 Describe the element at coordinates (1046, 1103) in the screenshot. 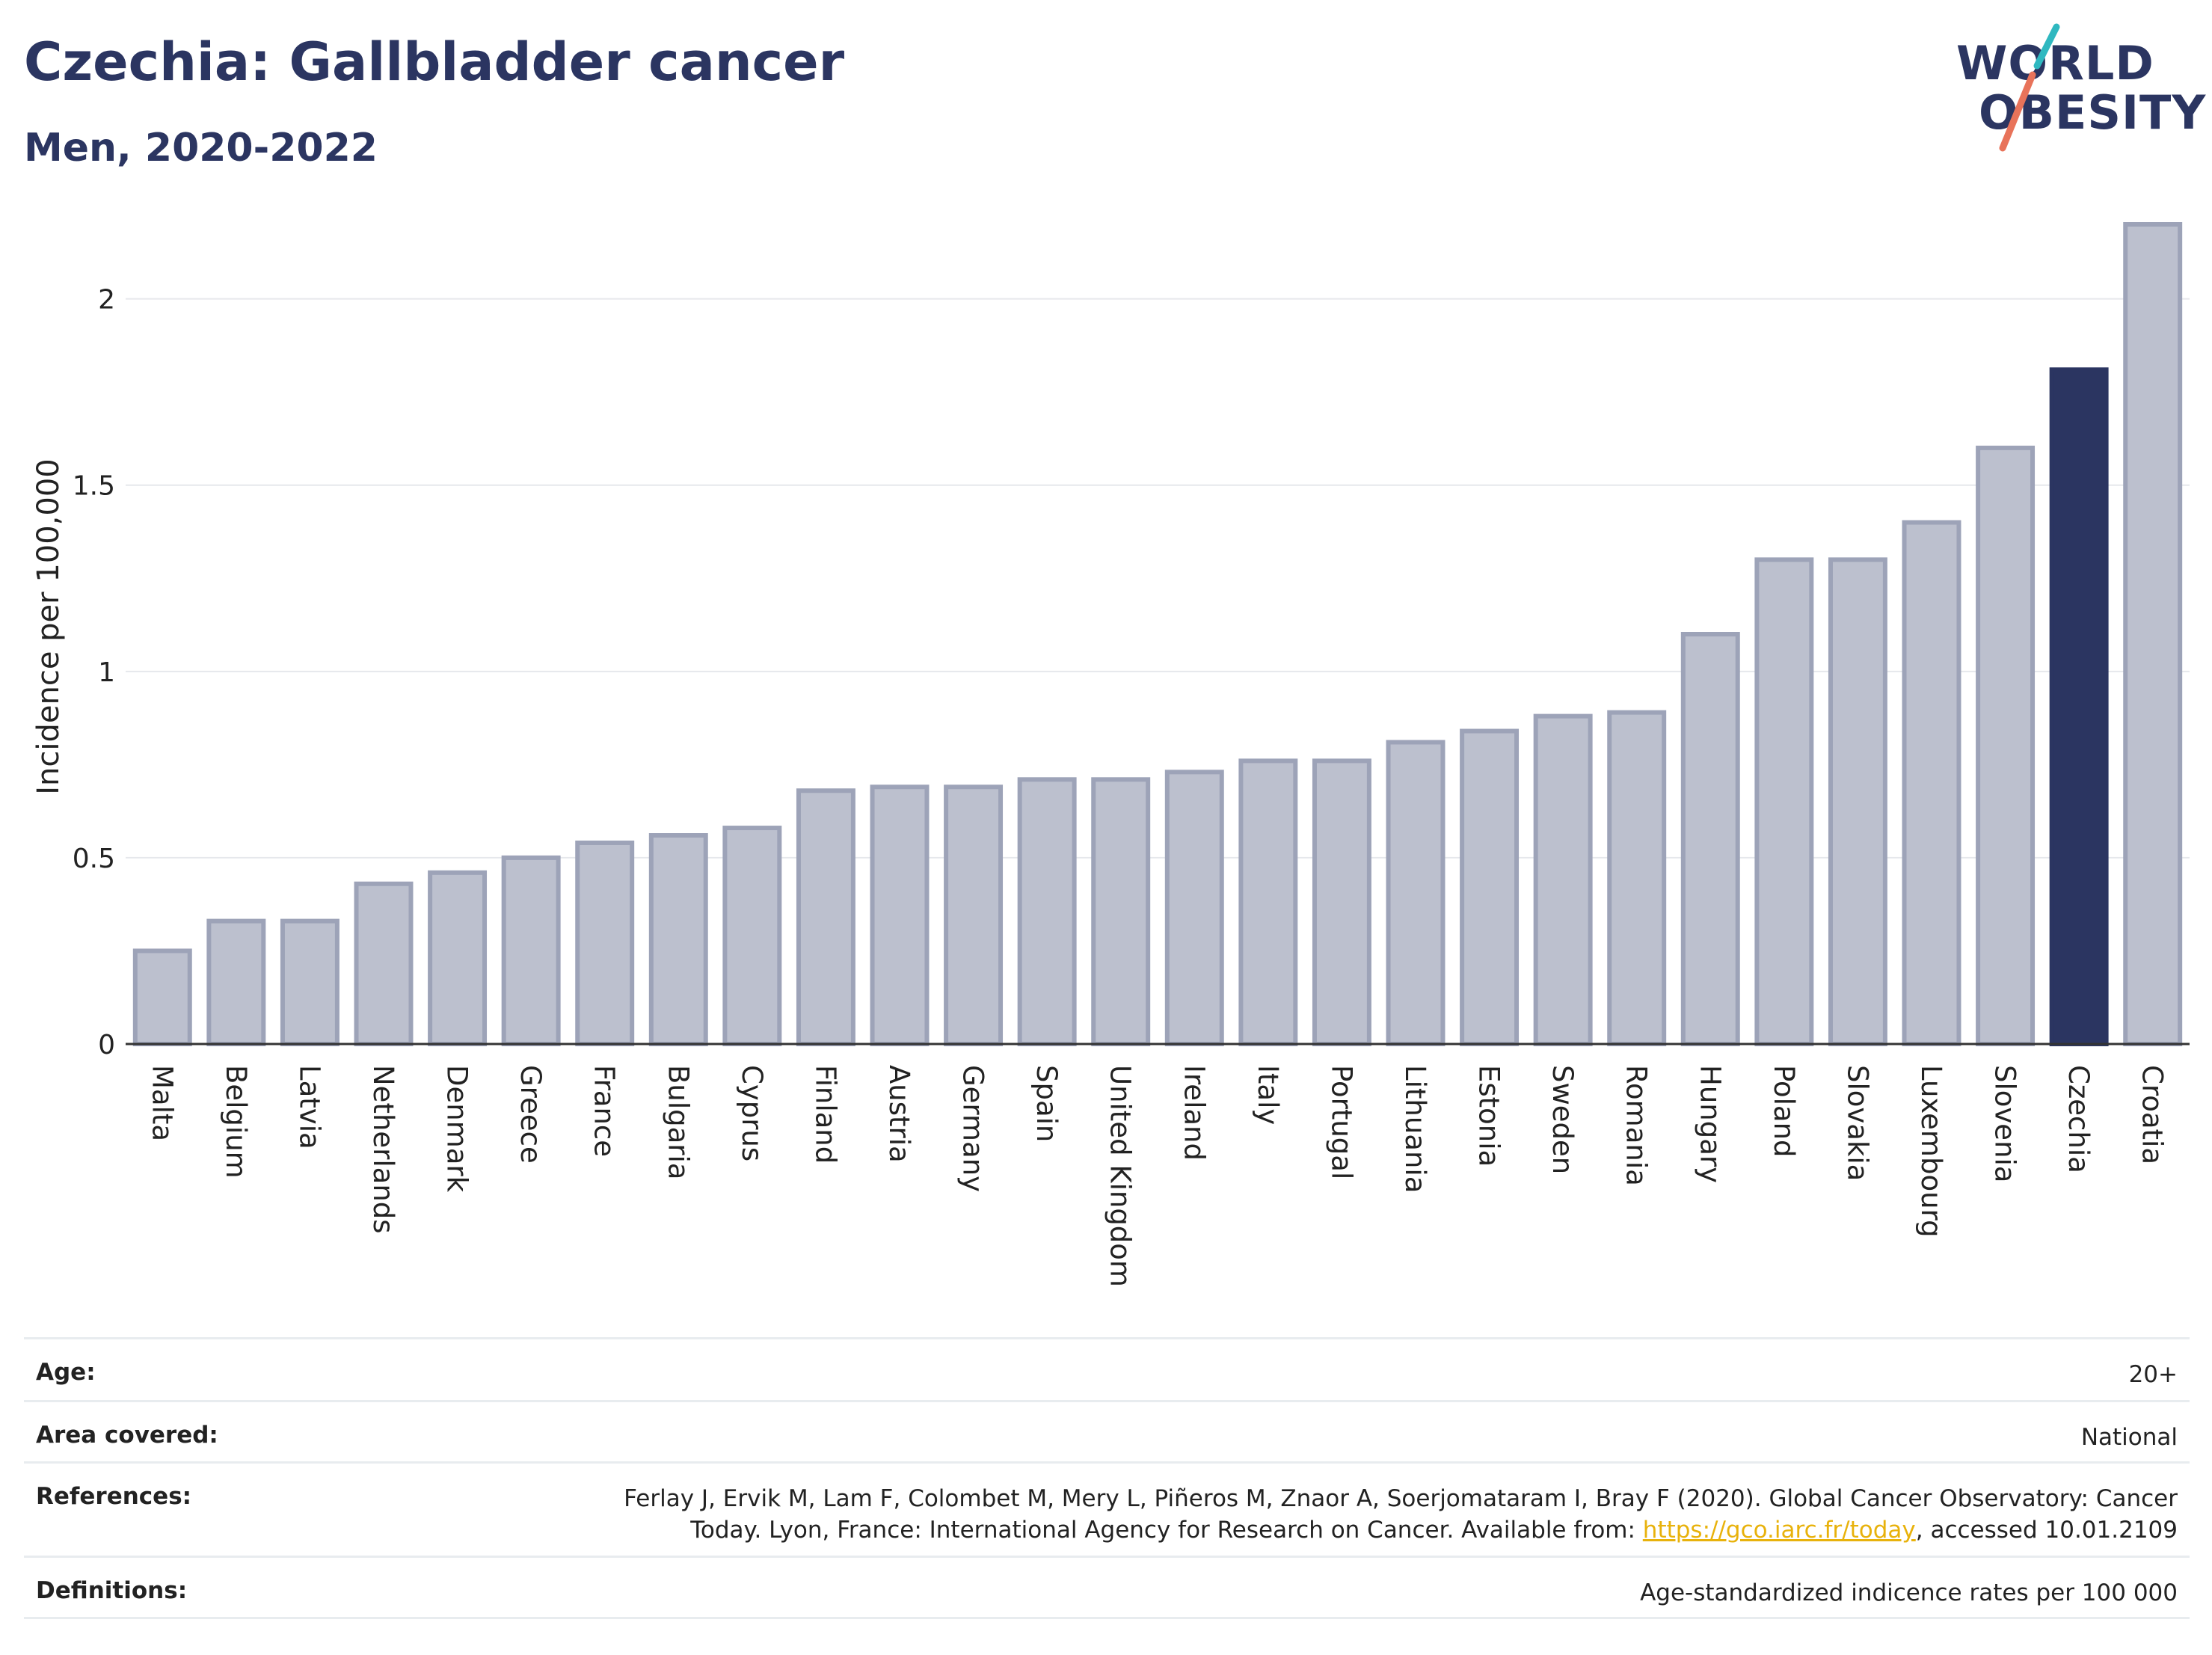

I see `x-tick-label: Spain` at that location.